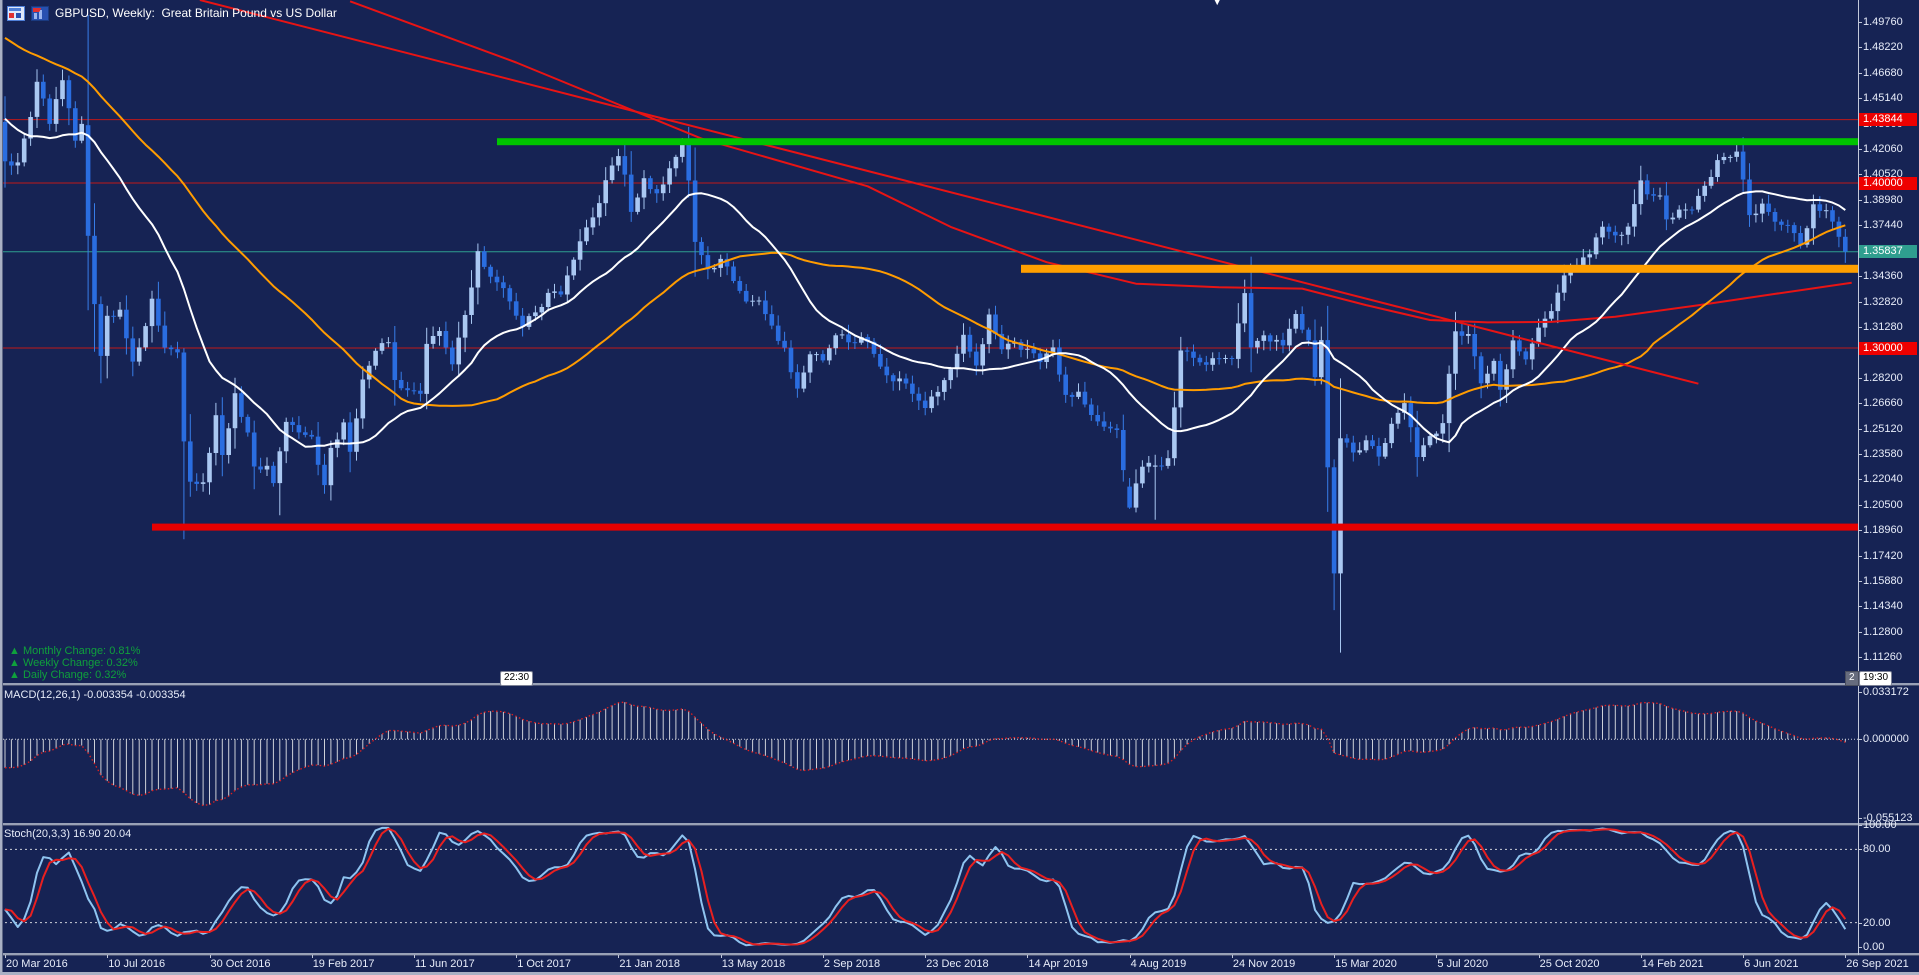 This screenshot has width=1919, height=975. I want to click on date-axis-label: 25 Oct 2020, so click(1569, 964).